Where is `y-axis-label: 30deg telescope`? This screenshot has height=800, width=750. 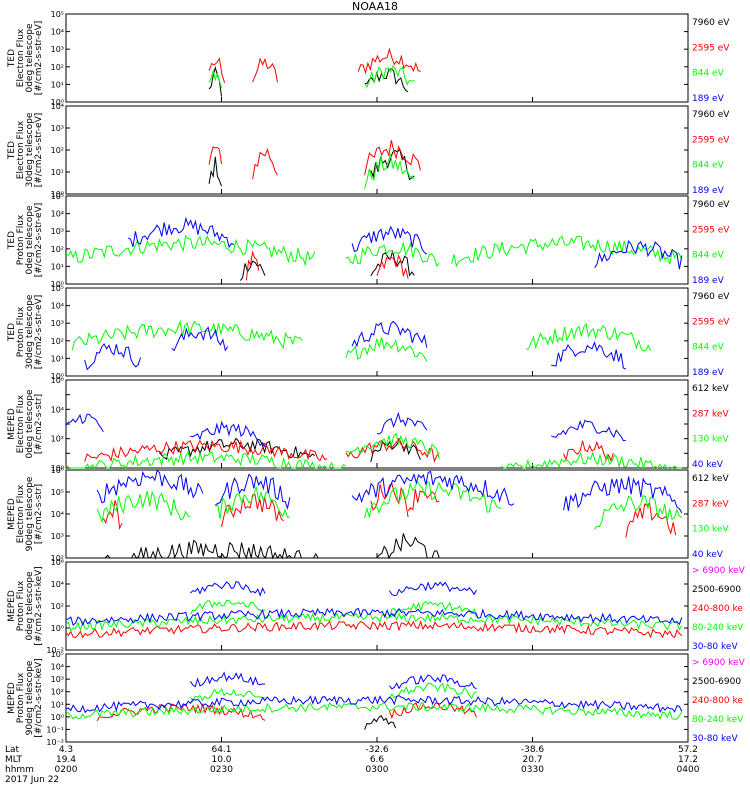
y-axis-label: 30deg telescope is located at coordinates (30, 149).